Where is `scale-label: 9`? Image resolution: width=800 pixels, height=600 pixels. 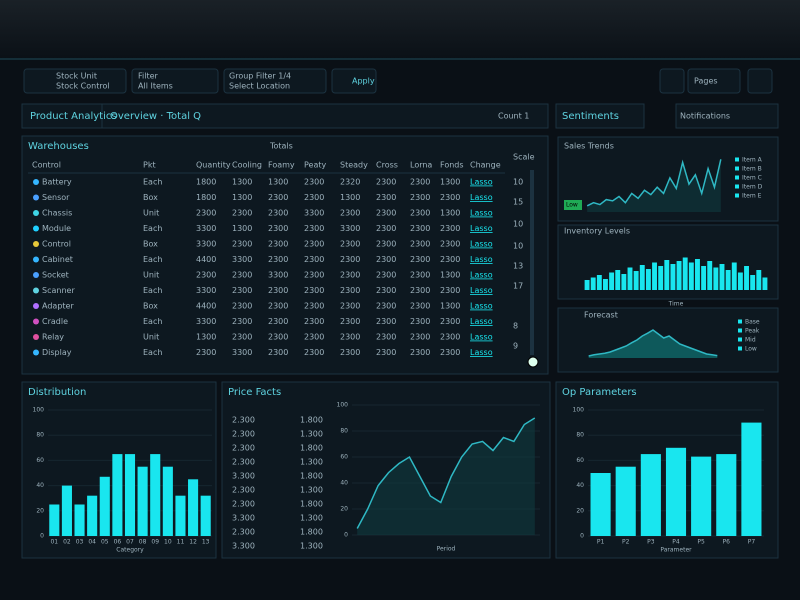
scale-label: 9 is located at coordinates (515, 346).